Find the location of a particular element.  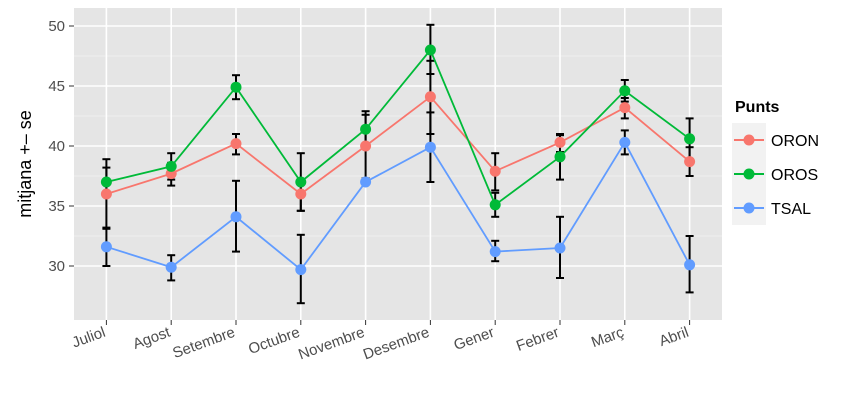

y-tick-label: 45 is located at coordinates (56, 86).